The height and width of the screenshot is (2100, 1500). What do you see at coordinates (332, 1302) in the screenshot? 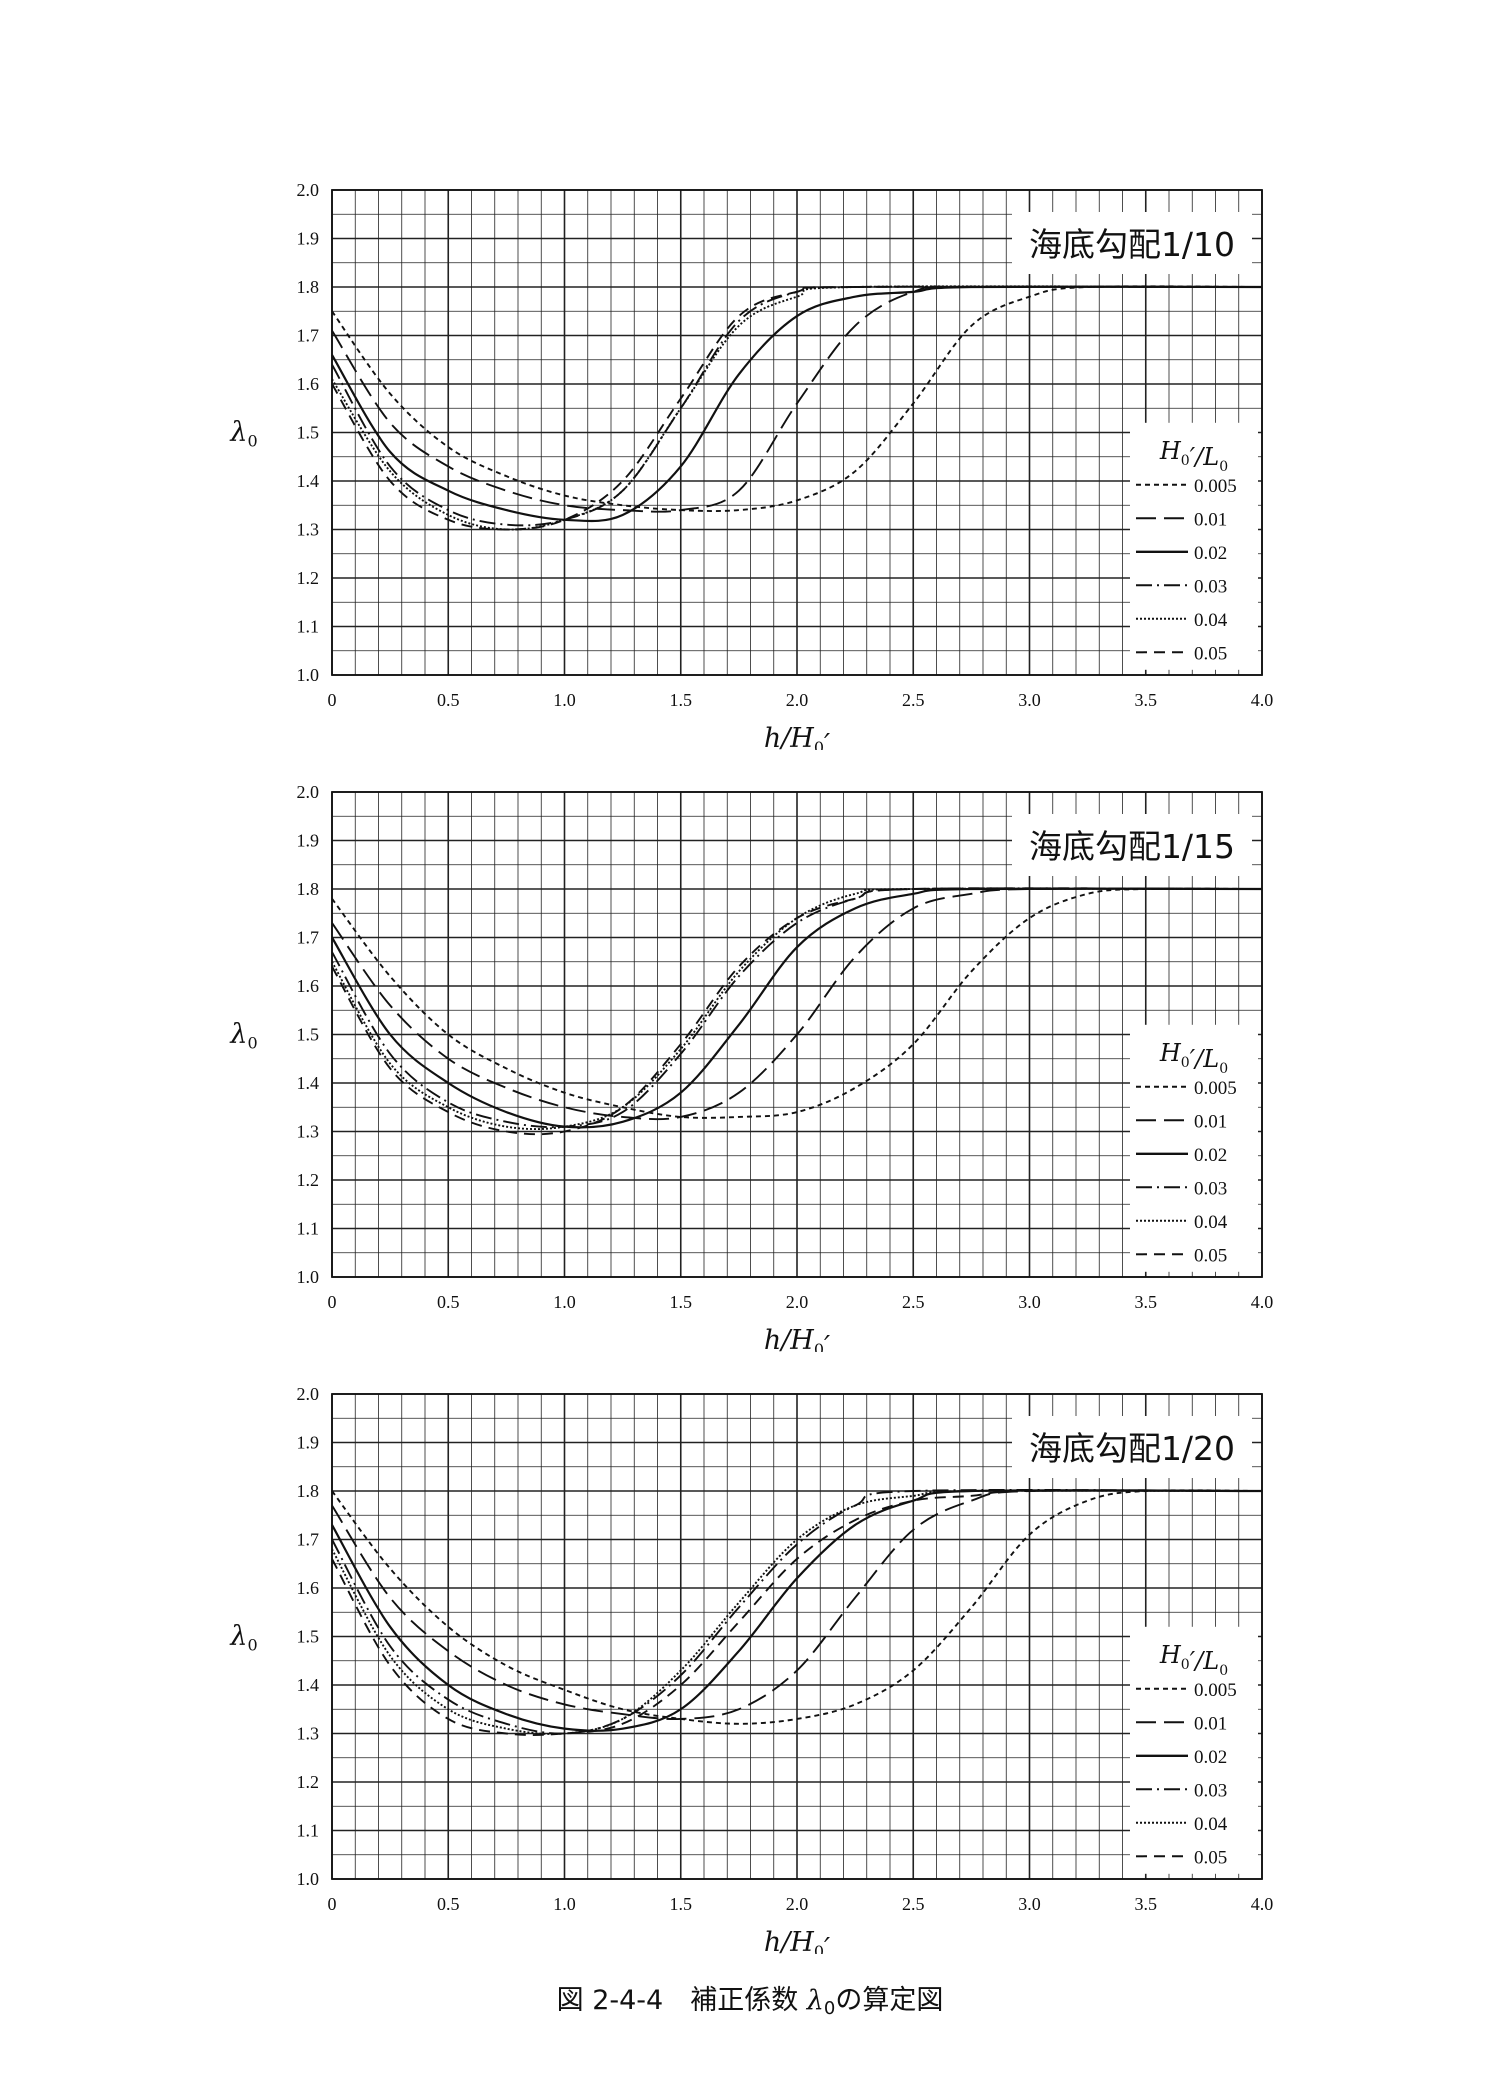
I see `x-tick-label: 0` at bounding box center [332, 1302].